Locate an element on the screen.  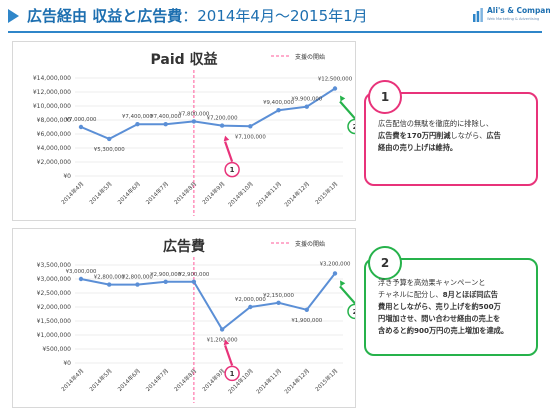
chart-title: Paid 収益 is located at coordinates (183, 59).